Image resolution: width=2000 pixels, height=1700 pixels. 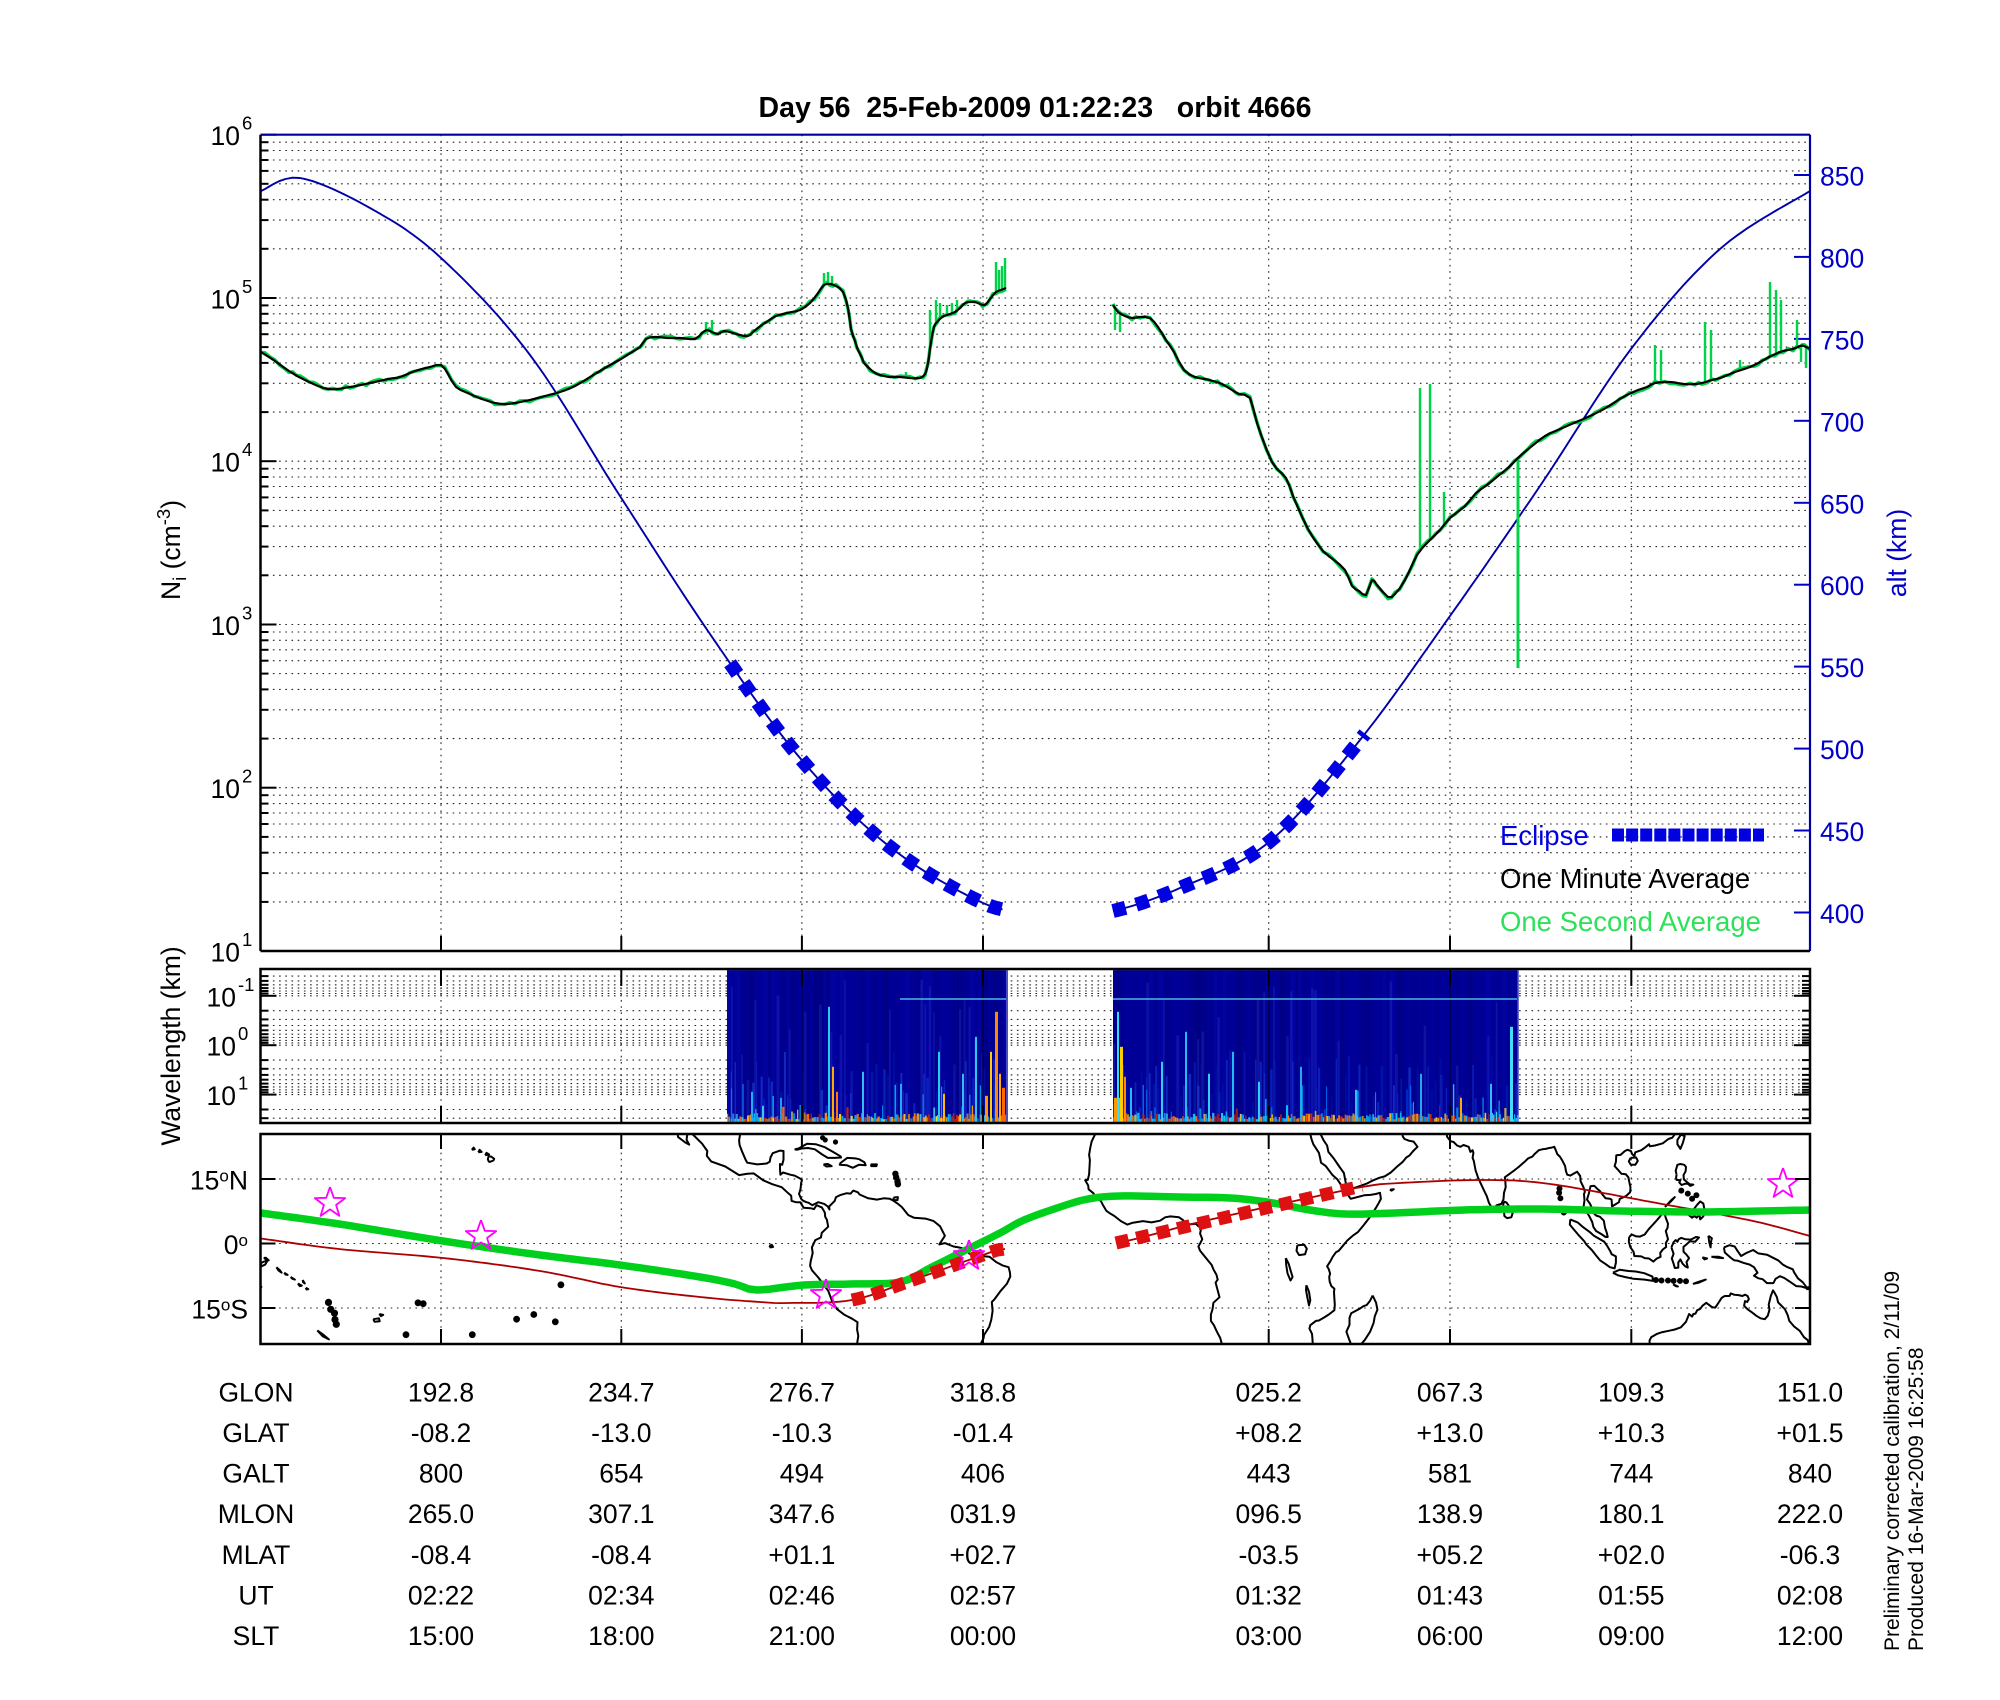 I want to click on svg-text: +01.1, so click(x=801, y=1555).